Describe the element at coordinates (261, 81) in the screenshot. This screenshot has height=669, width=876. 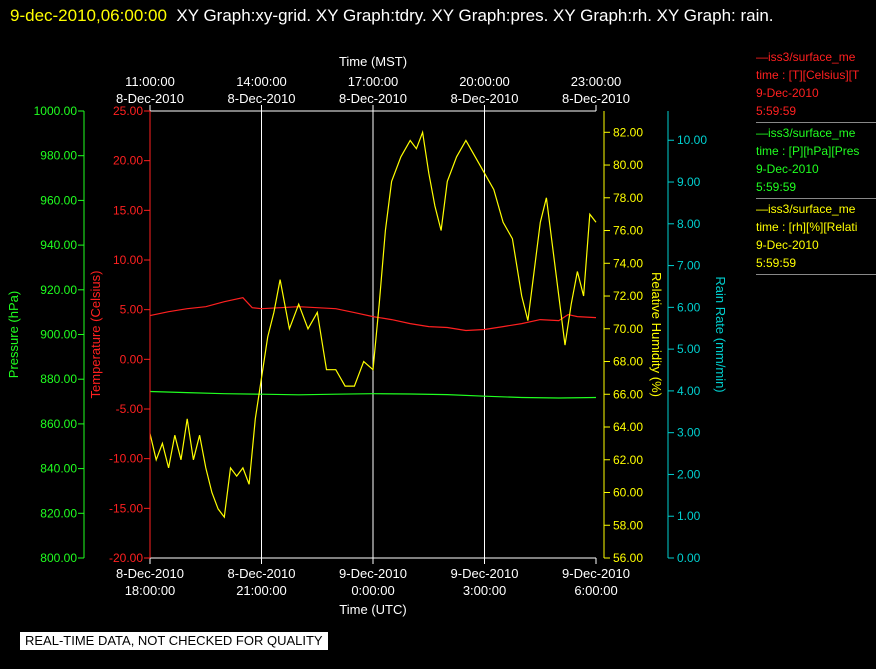
I see `x-top-tick-time: 14:00:00` at that location.